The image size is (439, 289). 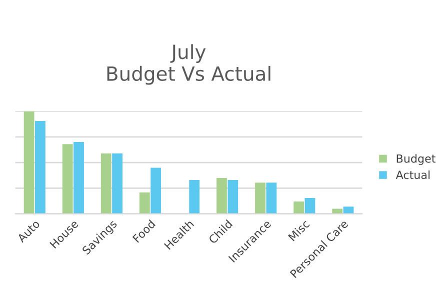 I want to click on legend-label: Actual, so click(x=413, y=175).